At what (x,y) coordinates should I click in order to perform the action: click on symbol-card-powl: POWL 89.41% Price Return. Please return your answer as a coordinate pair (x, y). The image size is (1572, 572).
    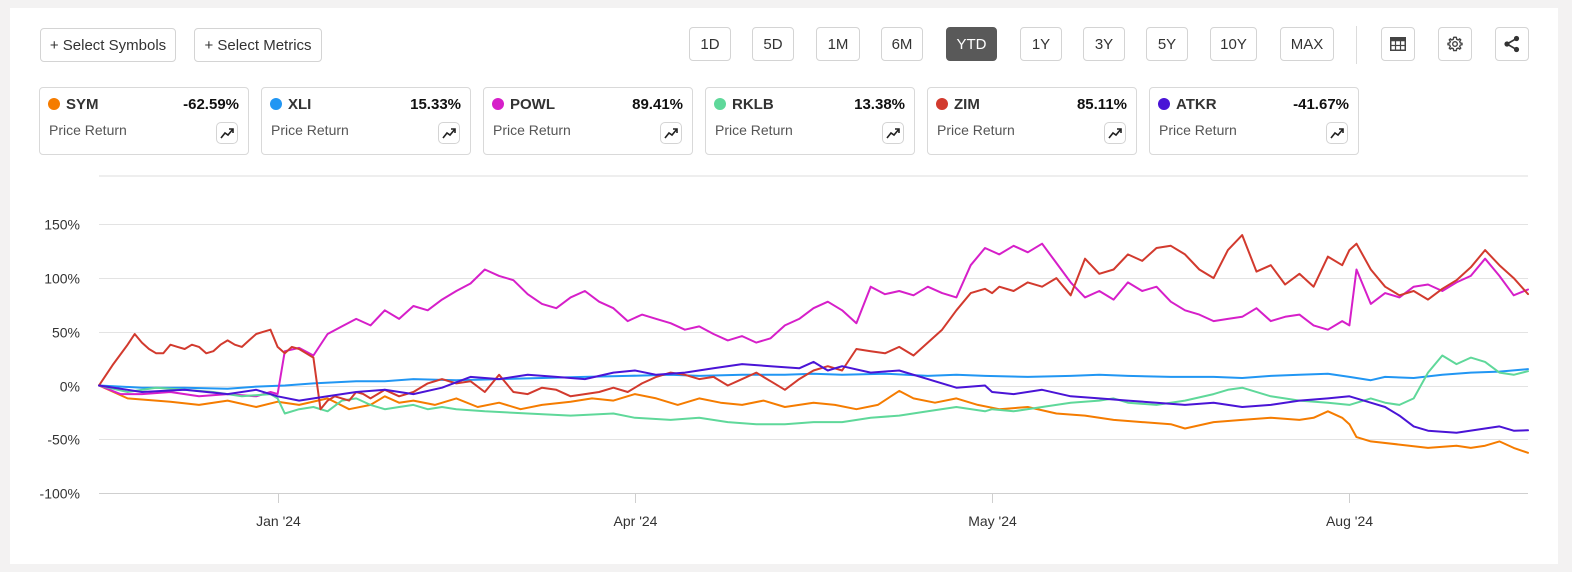
    Looking at the image, I should click on (588, 121).